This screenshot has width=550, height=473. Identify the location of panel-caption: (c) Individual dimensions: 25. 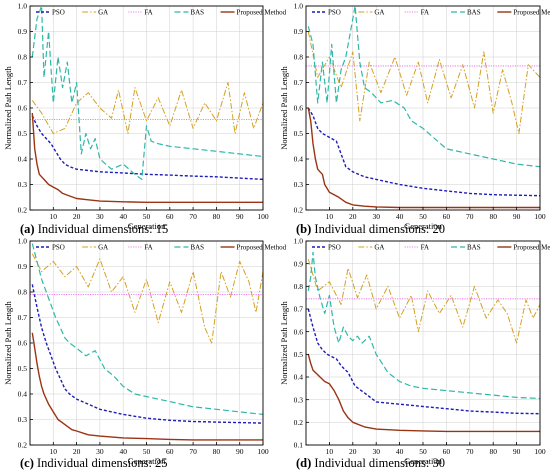
(94, 463).